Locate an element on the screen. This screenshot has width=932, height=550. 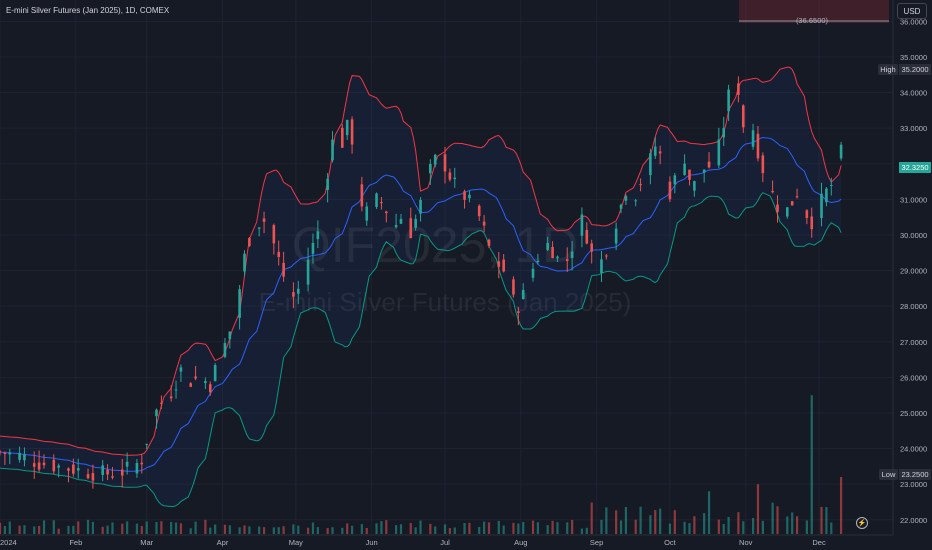
time-tick-label: Dec is located at coordinates (819, 542).